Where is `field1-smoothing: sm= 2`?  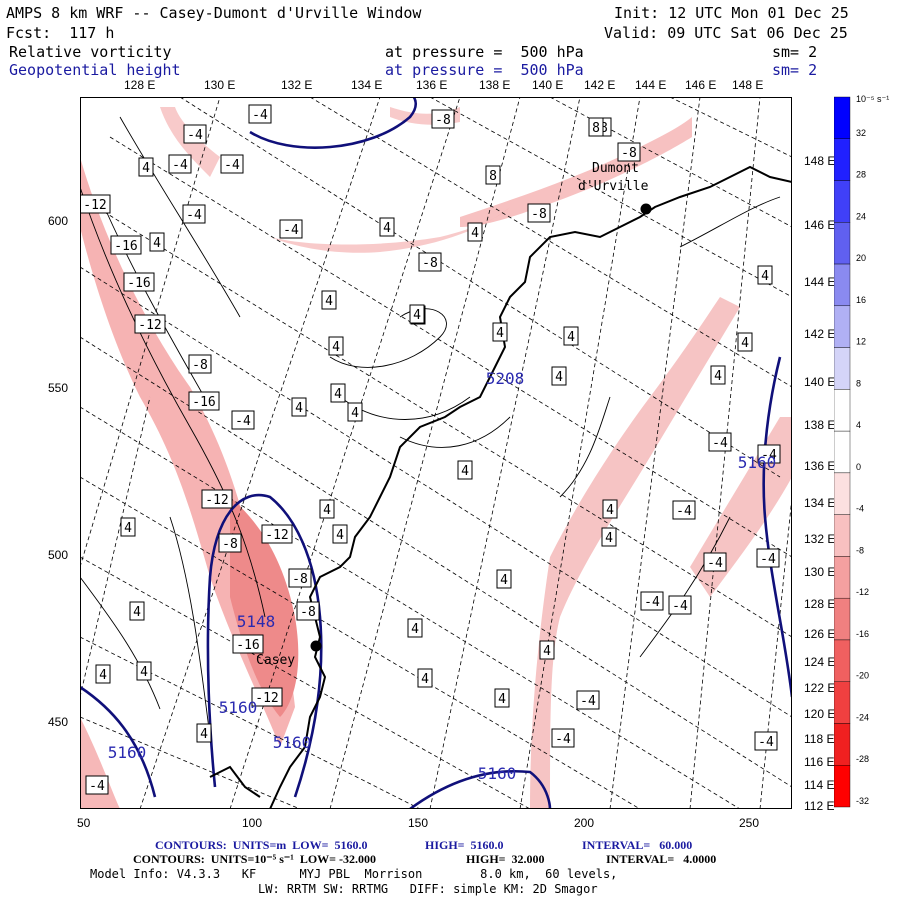 field1-smoothing: sm= 2 is located at coordinates (795, 52).